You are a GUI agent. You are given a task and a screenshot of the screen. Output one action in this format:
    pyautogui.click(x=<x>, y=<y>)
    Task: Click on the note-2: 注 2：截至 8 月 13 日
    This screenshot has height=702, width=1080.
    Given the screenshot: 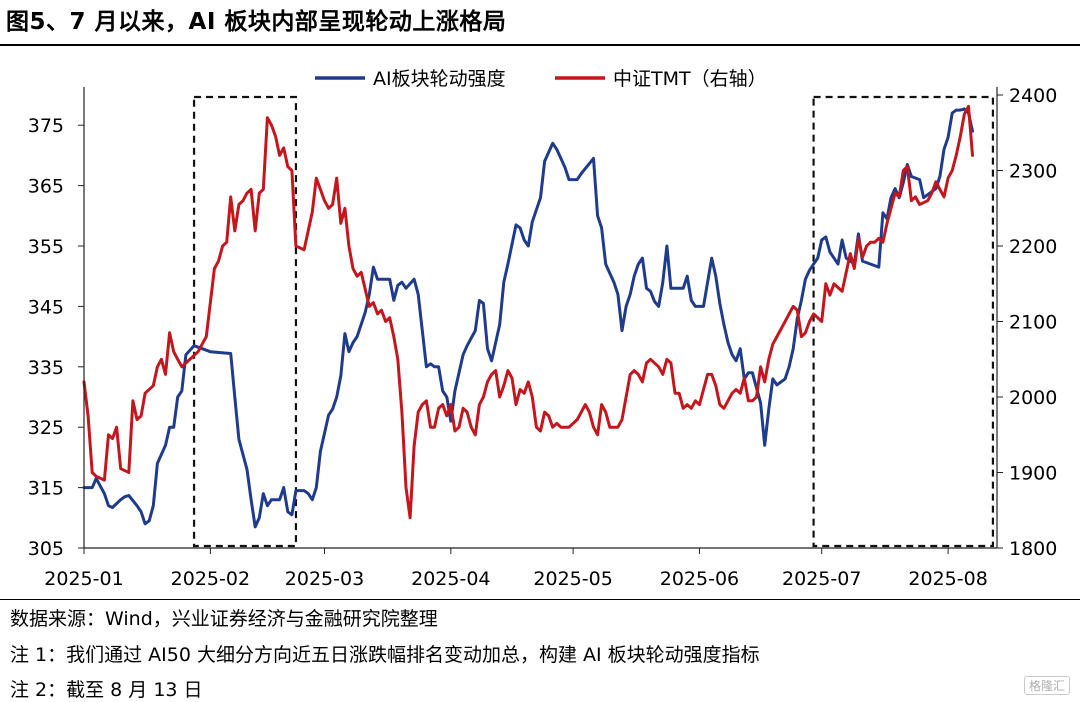 What is the action you would take?
    pyautogui.click(x=106, y=690)
    